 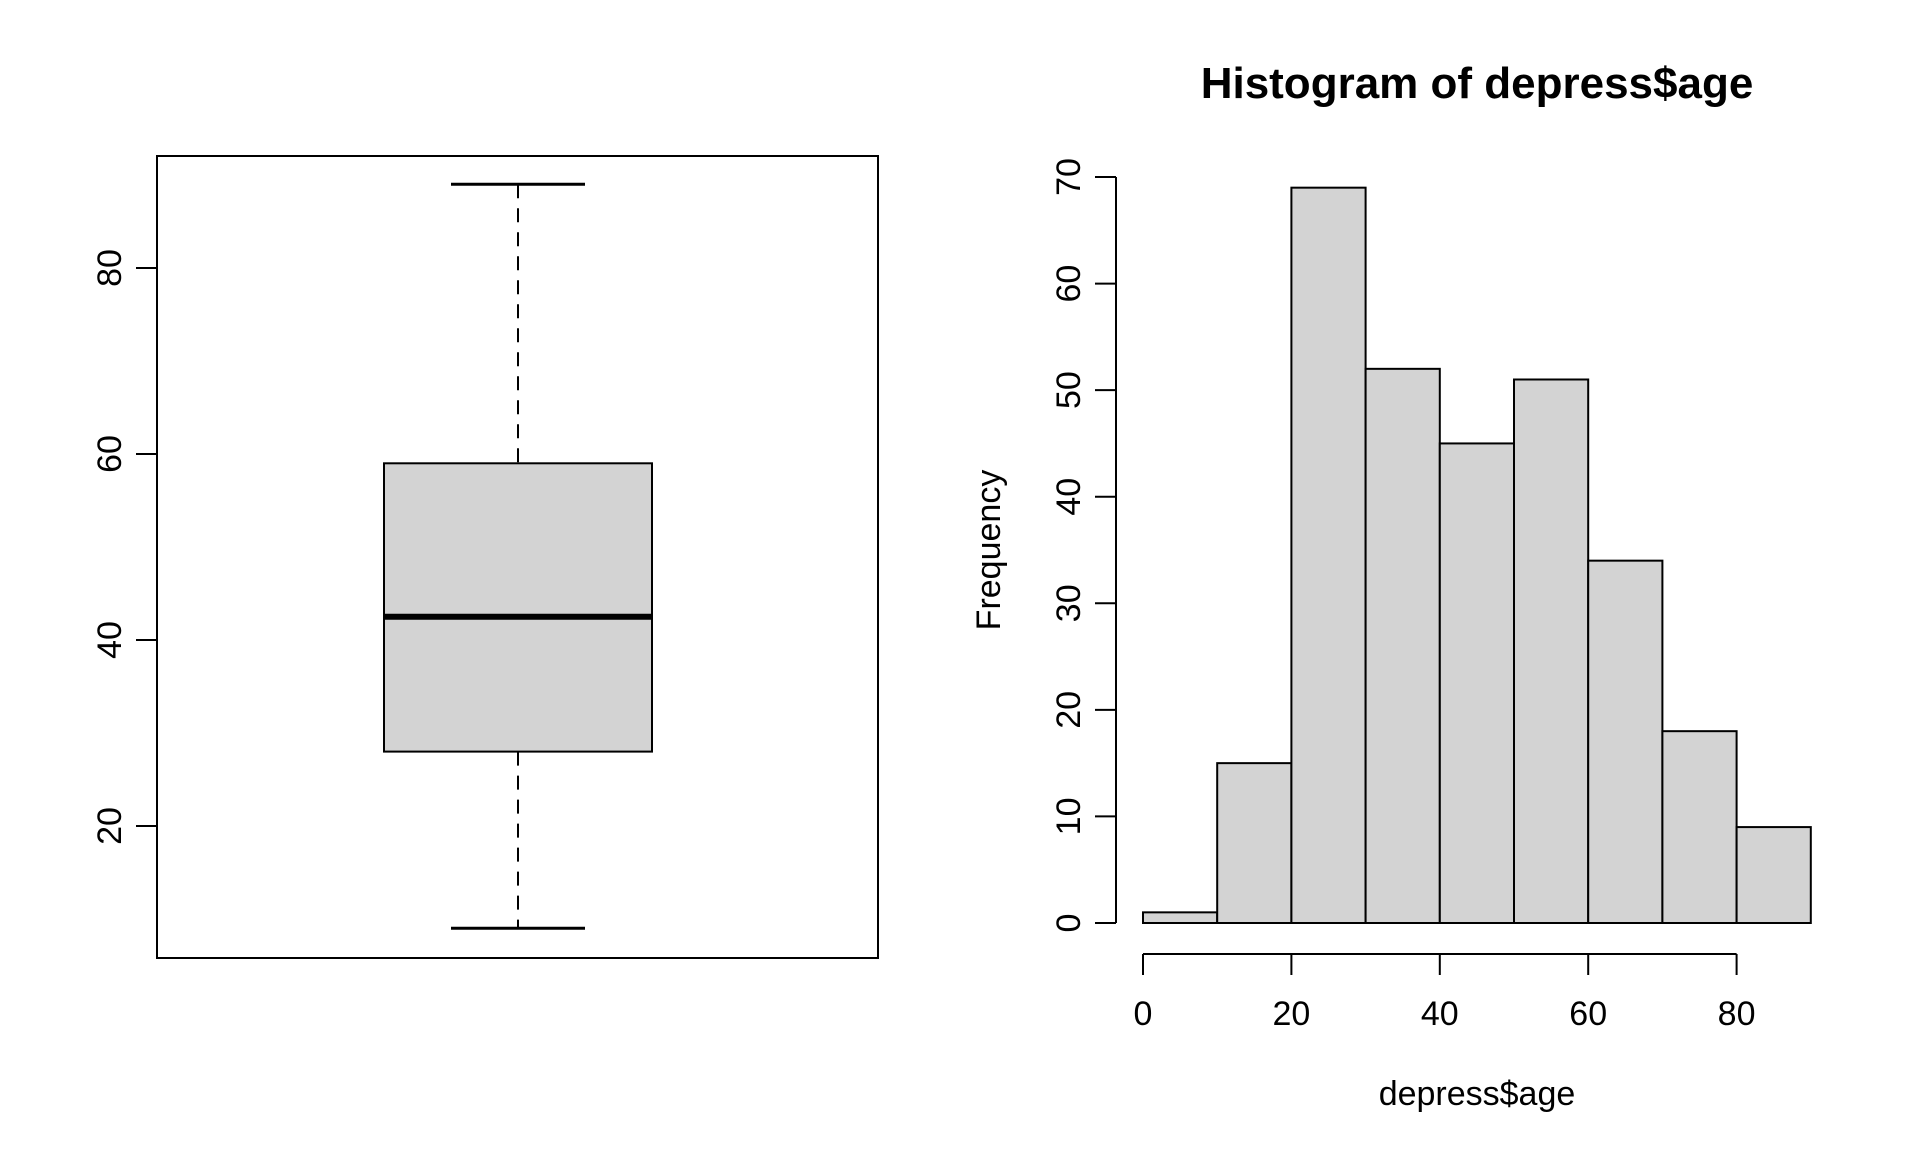 What do you see at coordinates (110, 826) in the screenshot?
I see `boxplot-y-tick-label: 20` at bounding box center [110, 826].